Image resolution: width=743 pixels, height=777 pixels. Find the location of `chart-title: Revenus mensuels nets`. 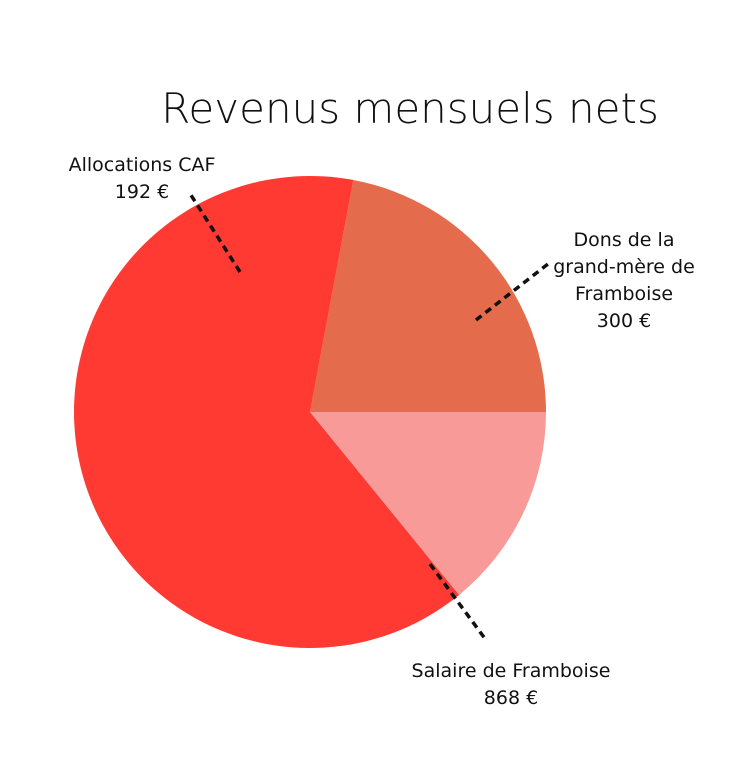

chart-title: Revenus mensuels nets is located at coordinates (410, 108).